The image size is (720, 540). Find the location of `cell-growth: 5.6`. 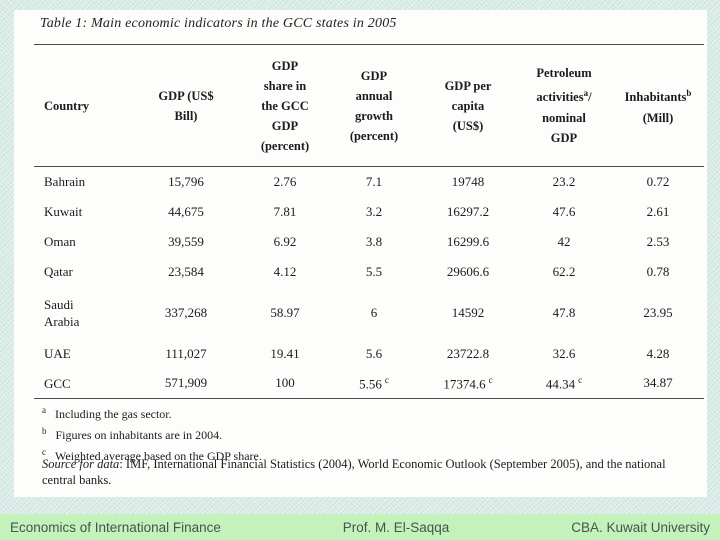

cell-growth: 5.6 is located at coordinates (374, 353).